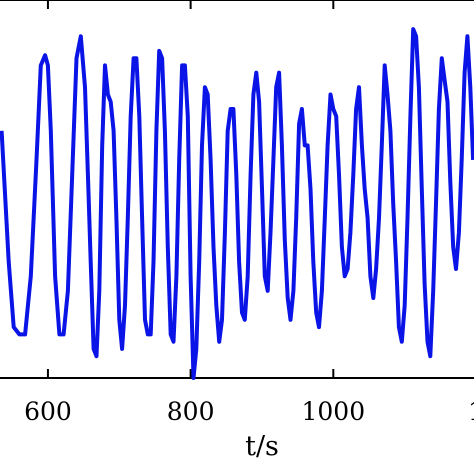  I want to click on x-tick-label: 800, so click(191, 411).